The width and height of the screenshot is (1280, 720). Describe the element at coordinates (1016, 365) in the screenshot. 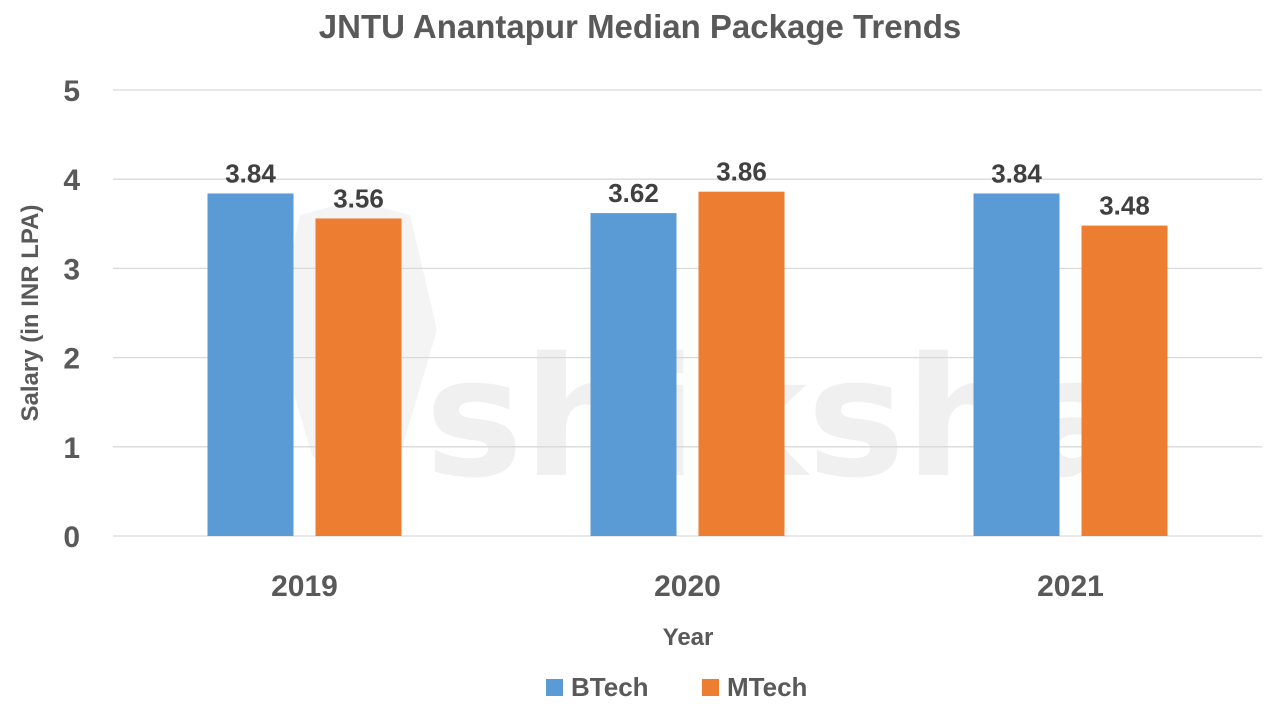

I see `bar-btech-2021` at that location.